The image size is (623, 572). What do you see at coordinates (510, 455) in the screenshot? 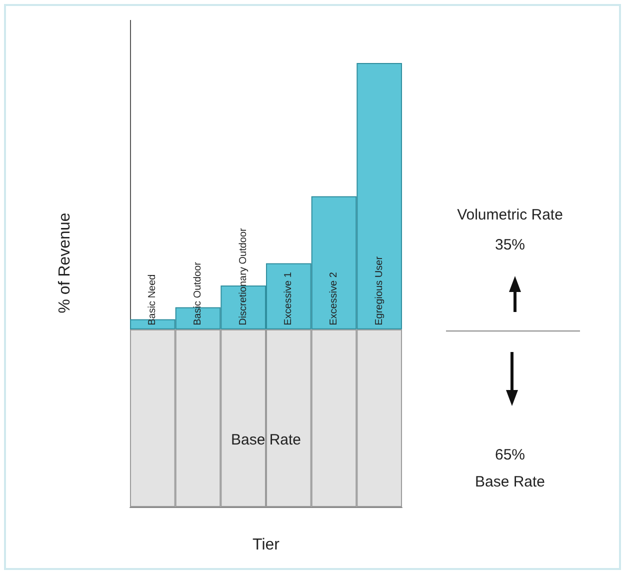
I see `text: 65%` at bounding box center [510, 455].